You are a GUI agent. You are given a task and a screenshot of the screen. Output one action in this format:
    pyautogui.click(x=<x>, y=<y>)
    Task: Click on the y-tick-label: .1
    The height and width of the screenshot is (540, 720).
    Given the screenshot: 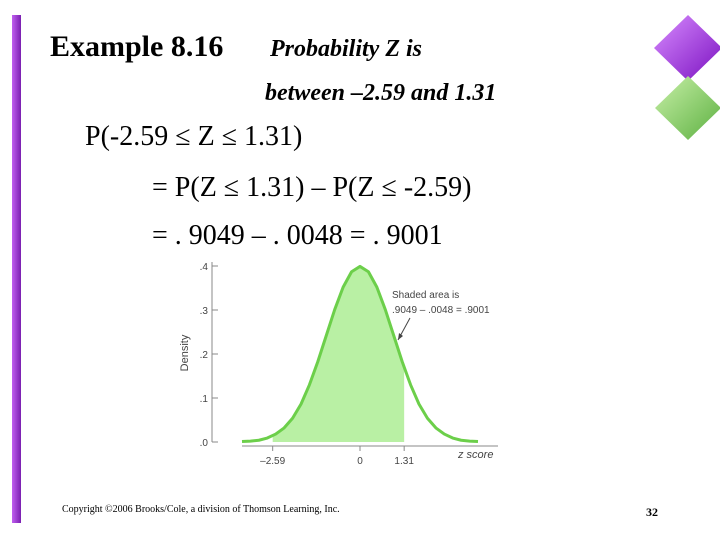 What is the action you would take?
    pyautogui.click(x=204, y=399)
    